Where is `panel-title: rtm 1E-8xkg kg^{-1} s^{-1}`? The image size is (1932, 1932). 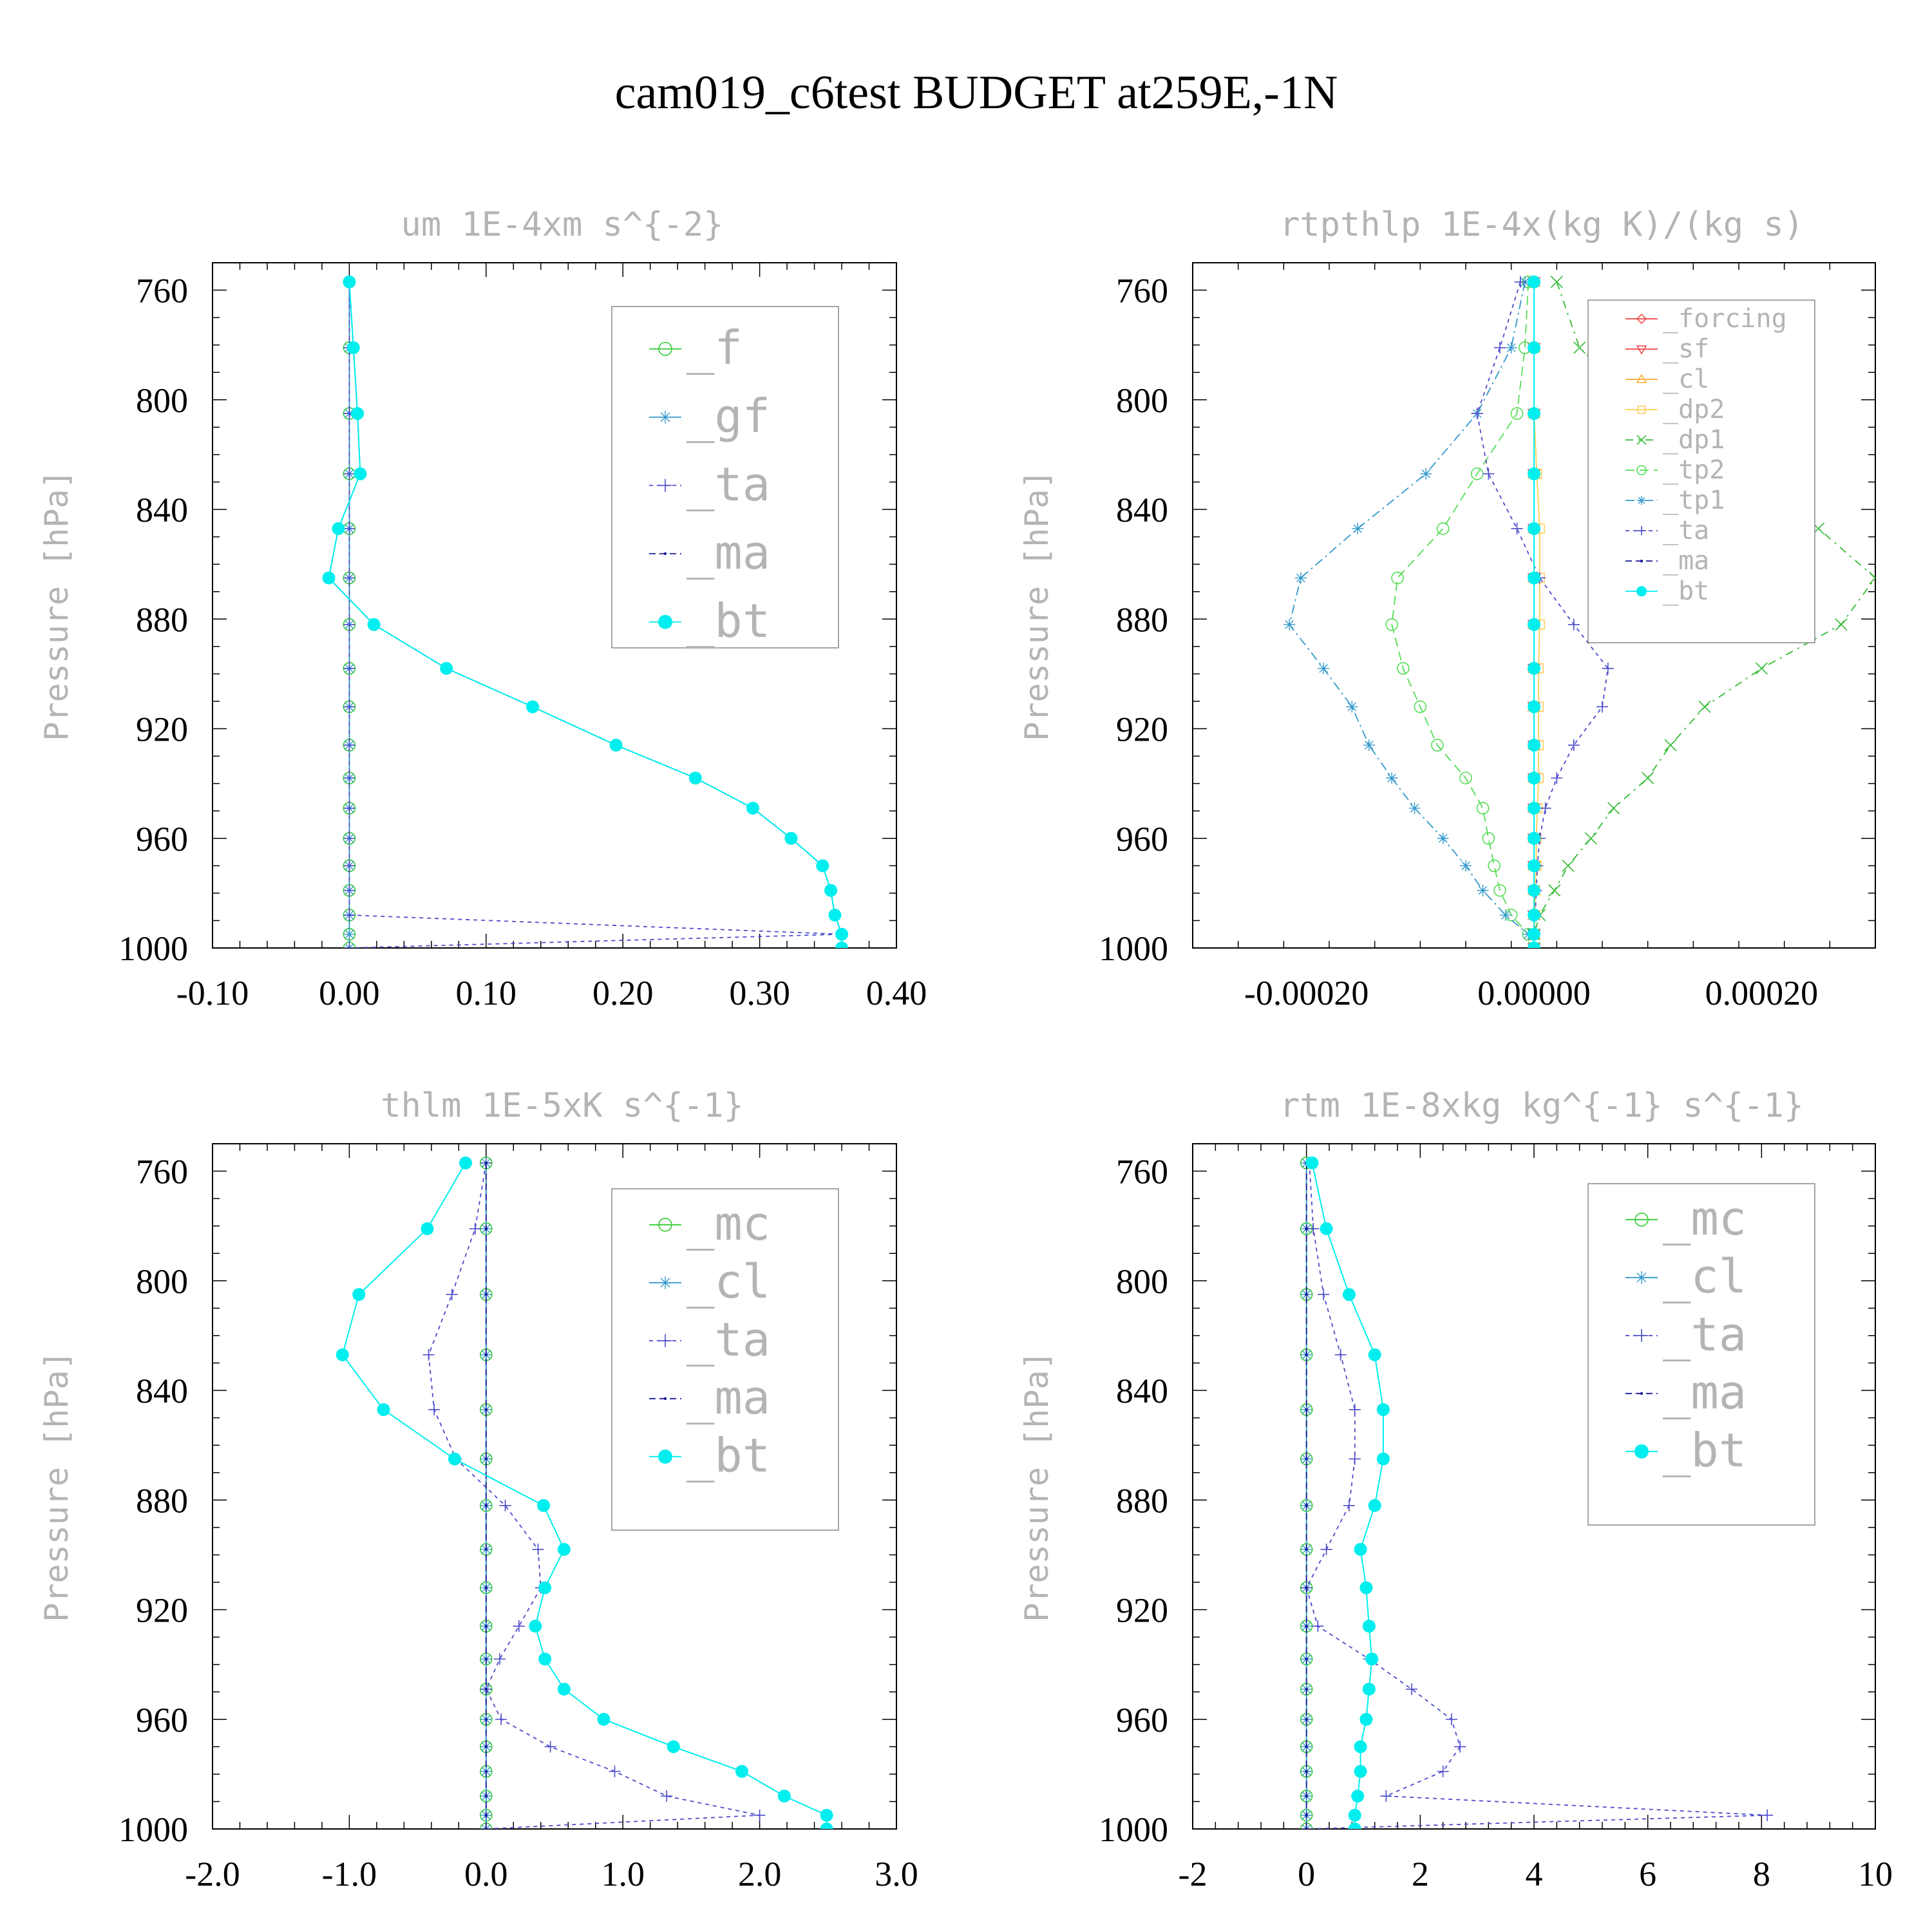
panel-title: rtm 1E-8xkg kg^{-1} s^{-1} is located at coordinates (1542, 1105).